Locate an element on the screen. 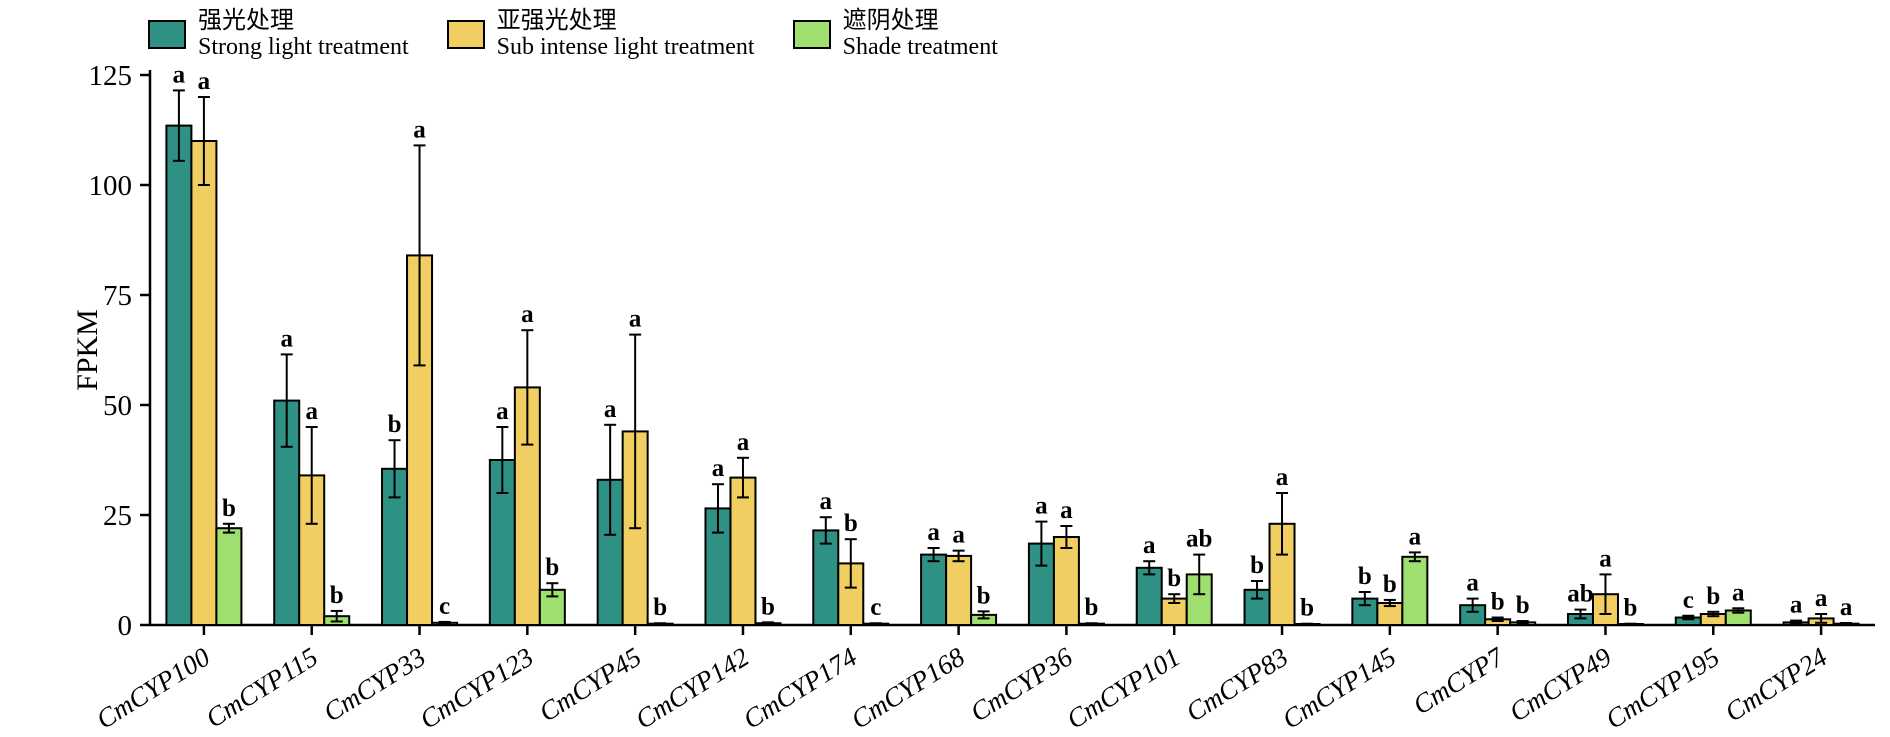  x-tick-label: CmCYP101 is located at coordinates (1123, 688).